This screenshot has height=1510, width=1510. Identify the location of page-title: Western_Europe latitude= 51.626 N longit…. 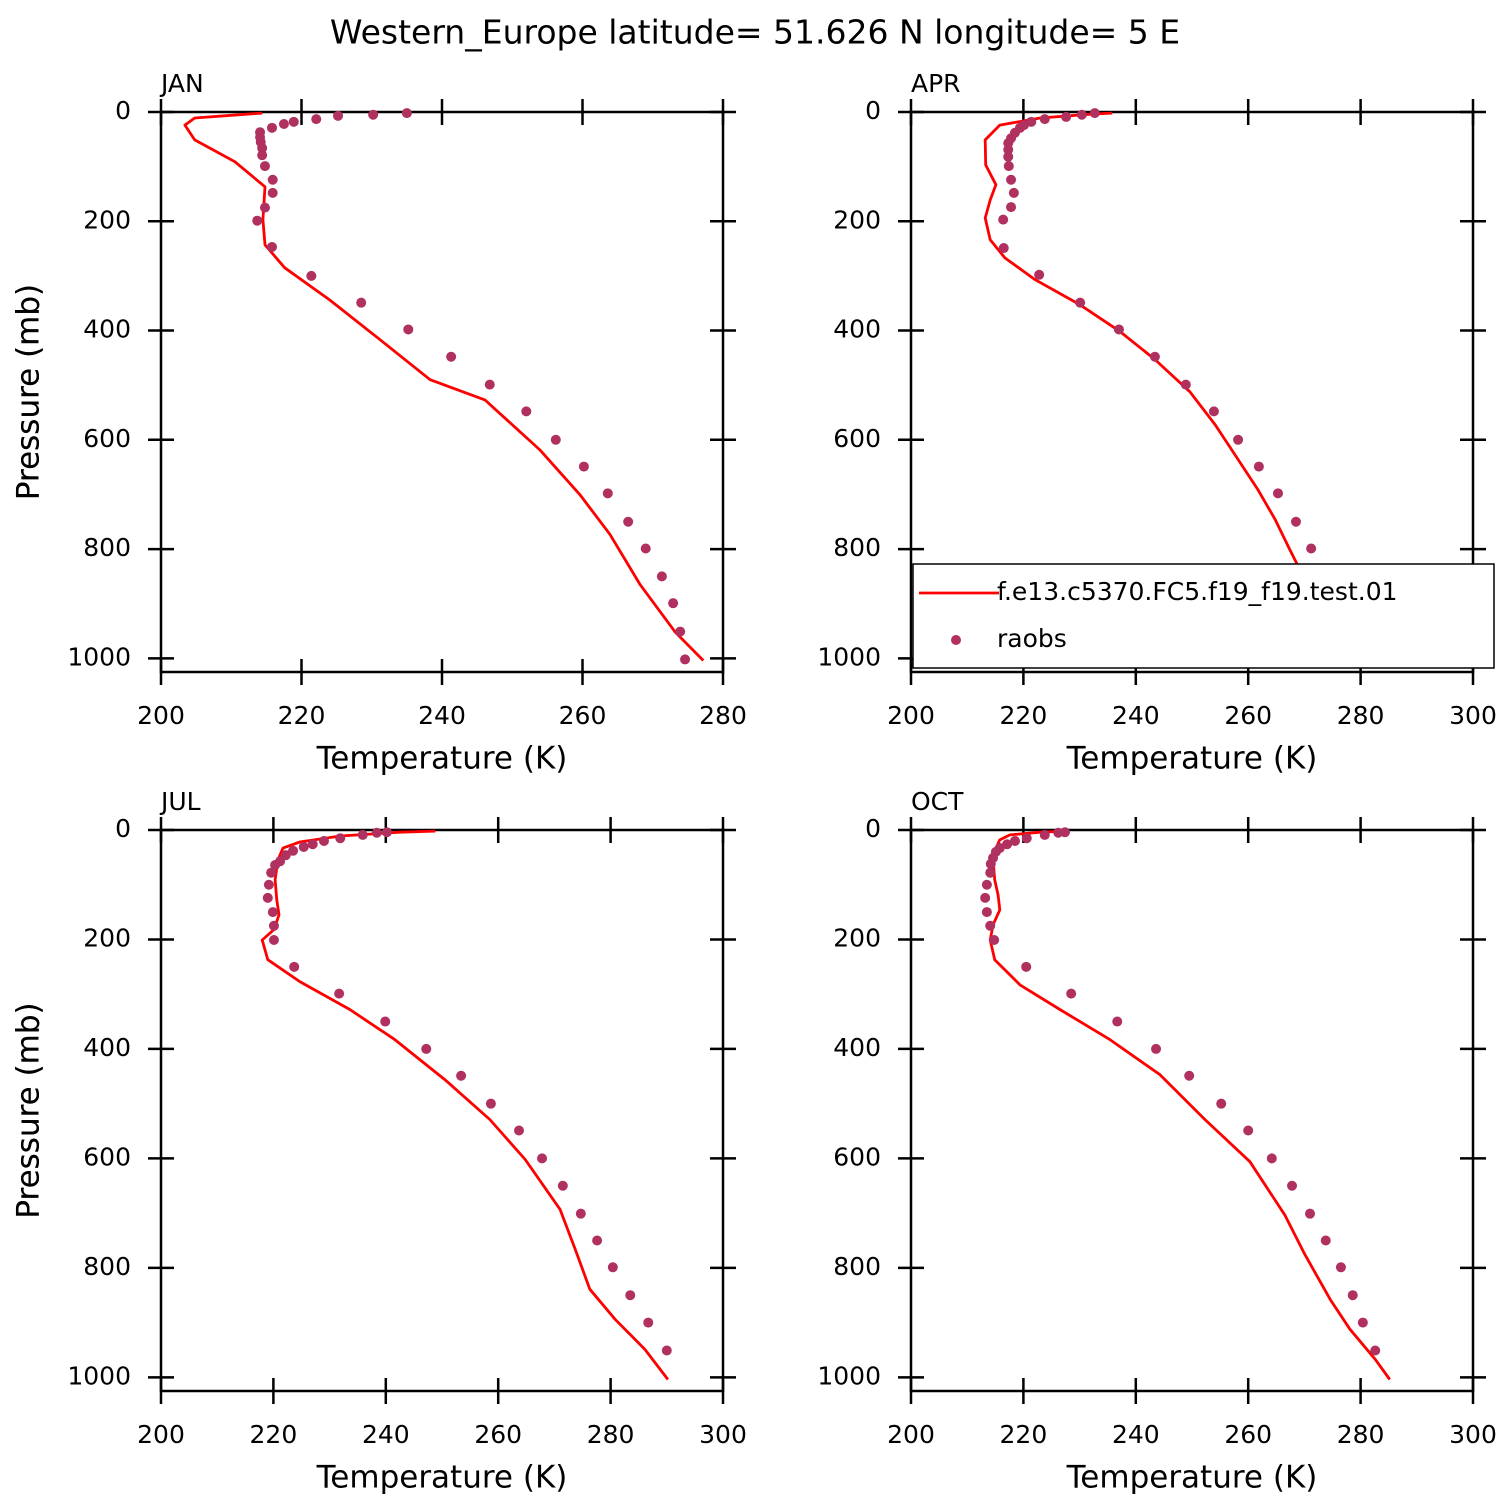
(755, 32).